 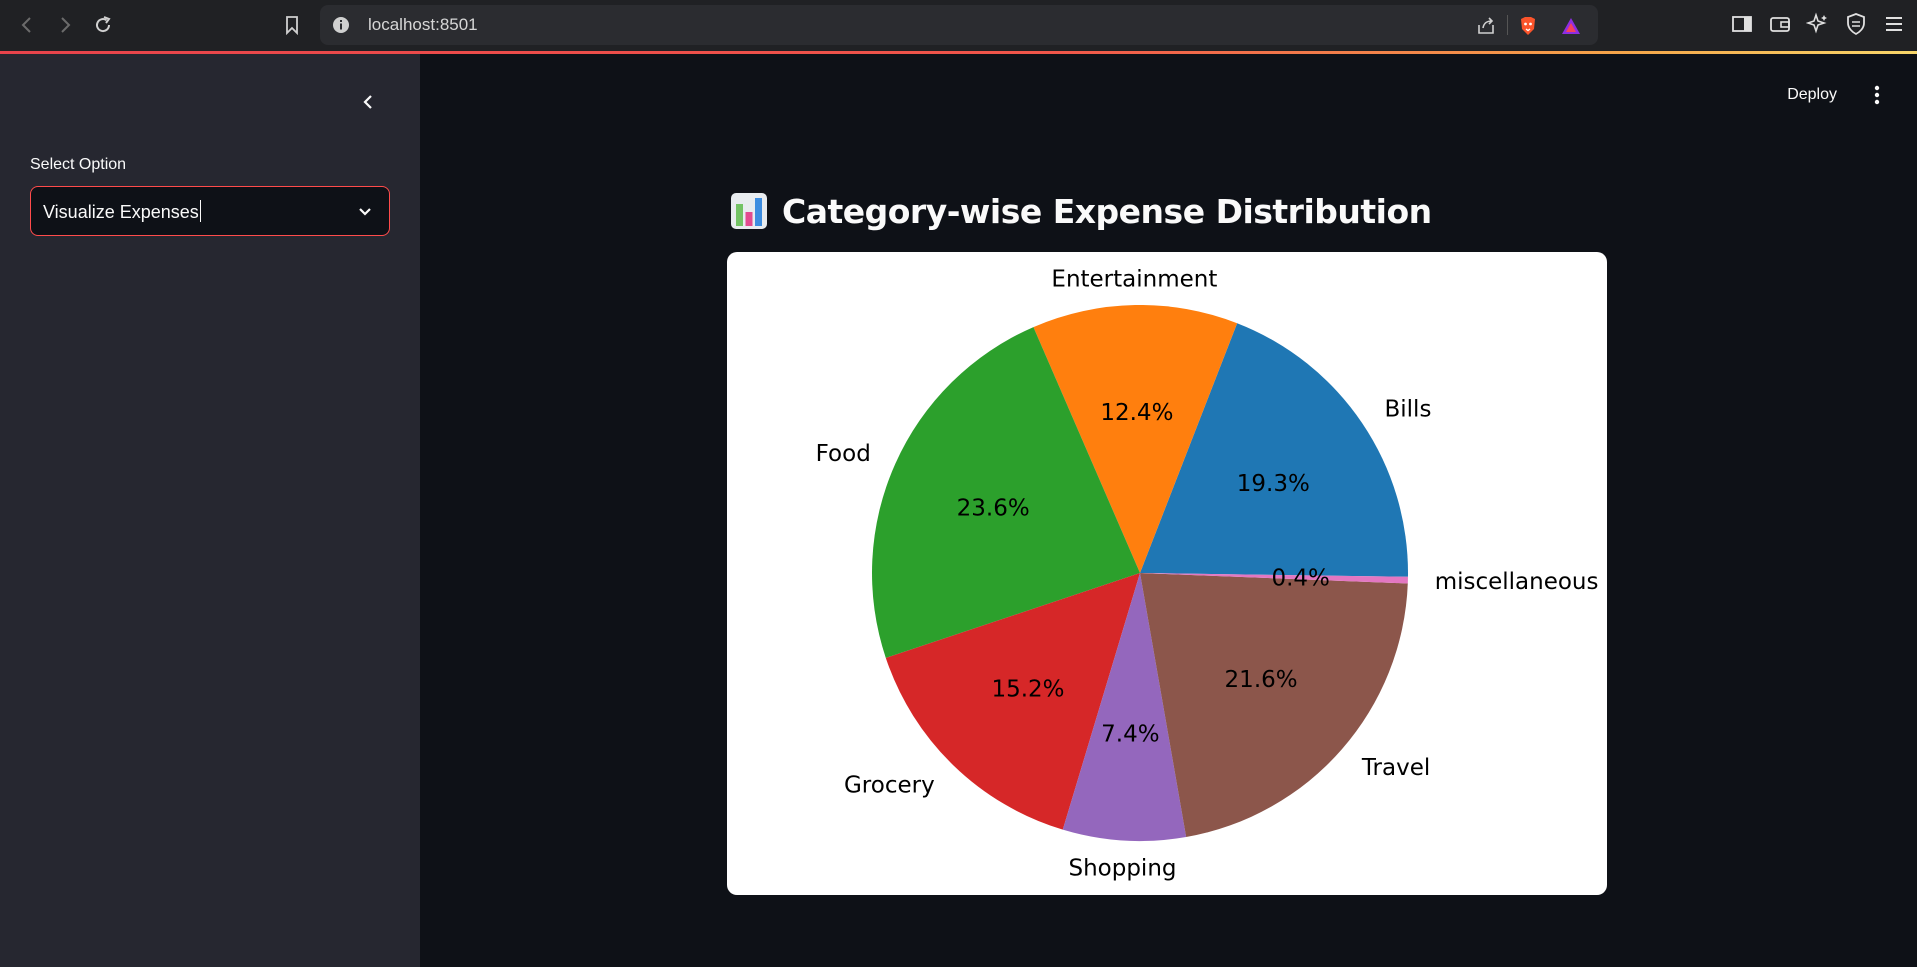 I want to click on collapse-sidebar-button, so click(x=368, y=102).